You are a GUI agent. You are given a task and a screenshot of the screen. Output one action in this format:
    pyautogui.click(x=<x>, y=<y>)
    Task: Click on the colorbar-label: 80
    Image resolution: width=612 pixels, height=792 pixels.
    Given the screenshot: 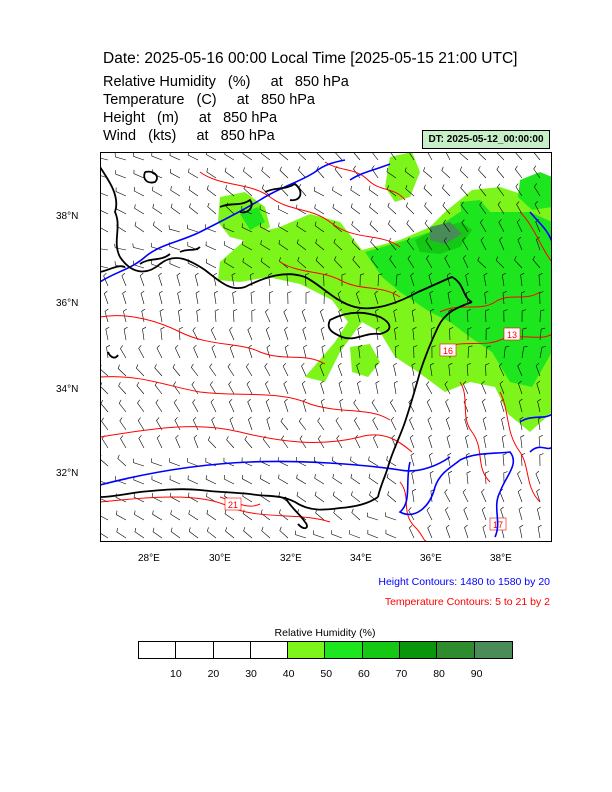 What is the action you would take?
    pyautogui.click(x=439, y=674)
    